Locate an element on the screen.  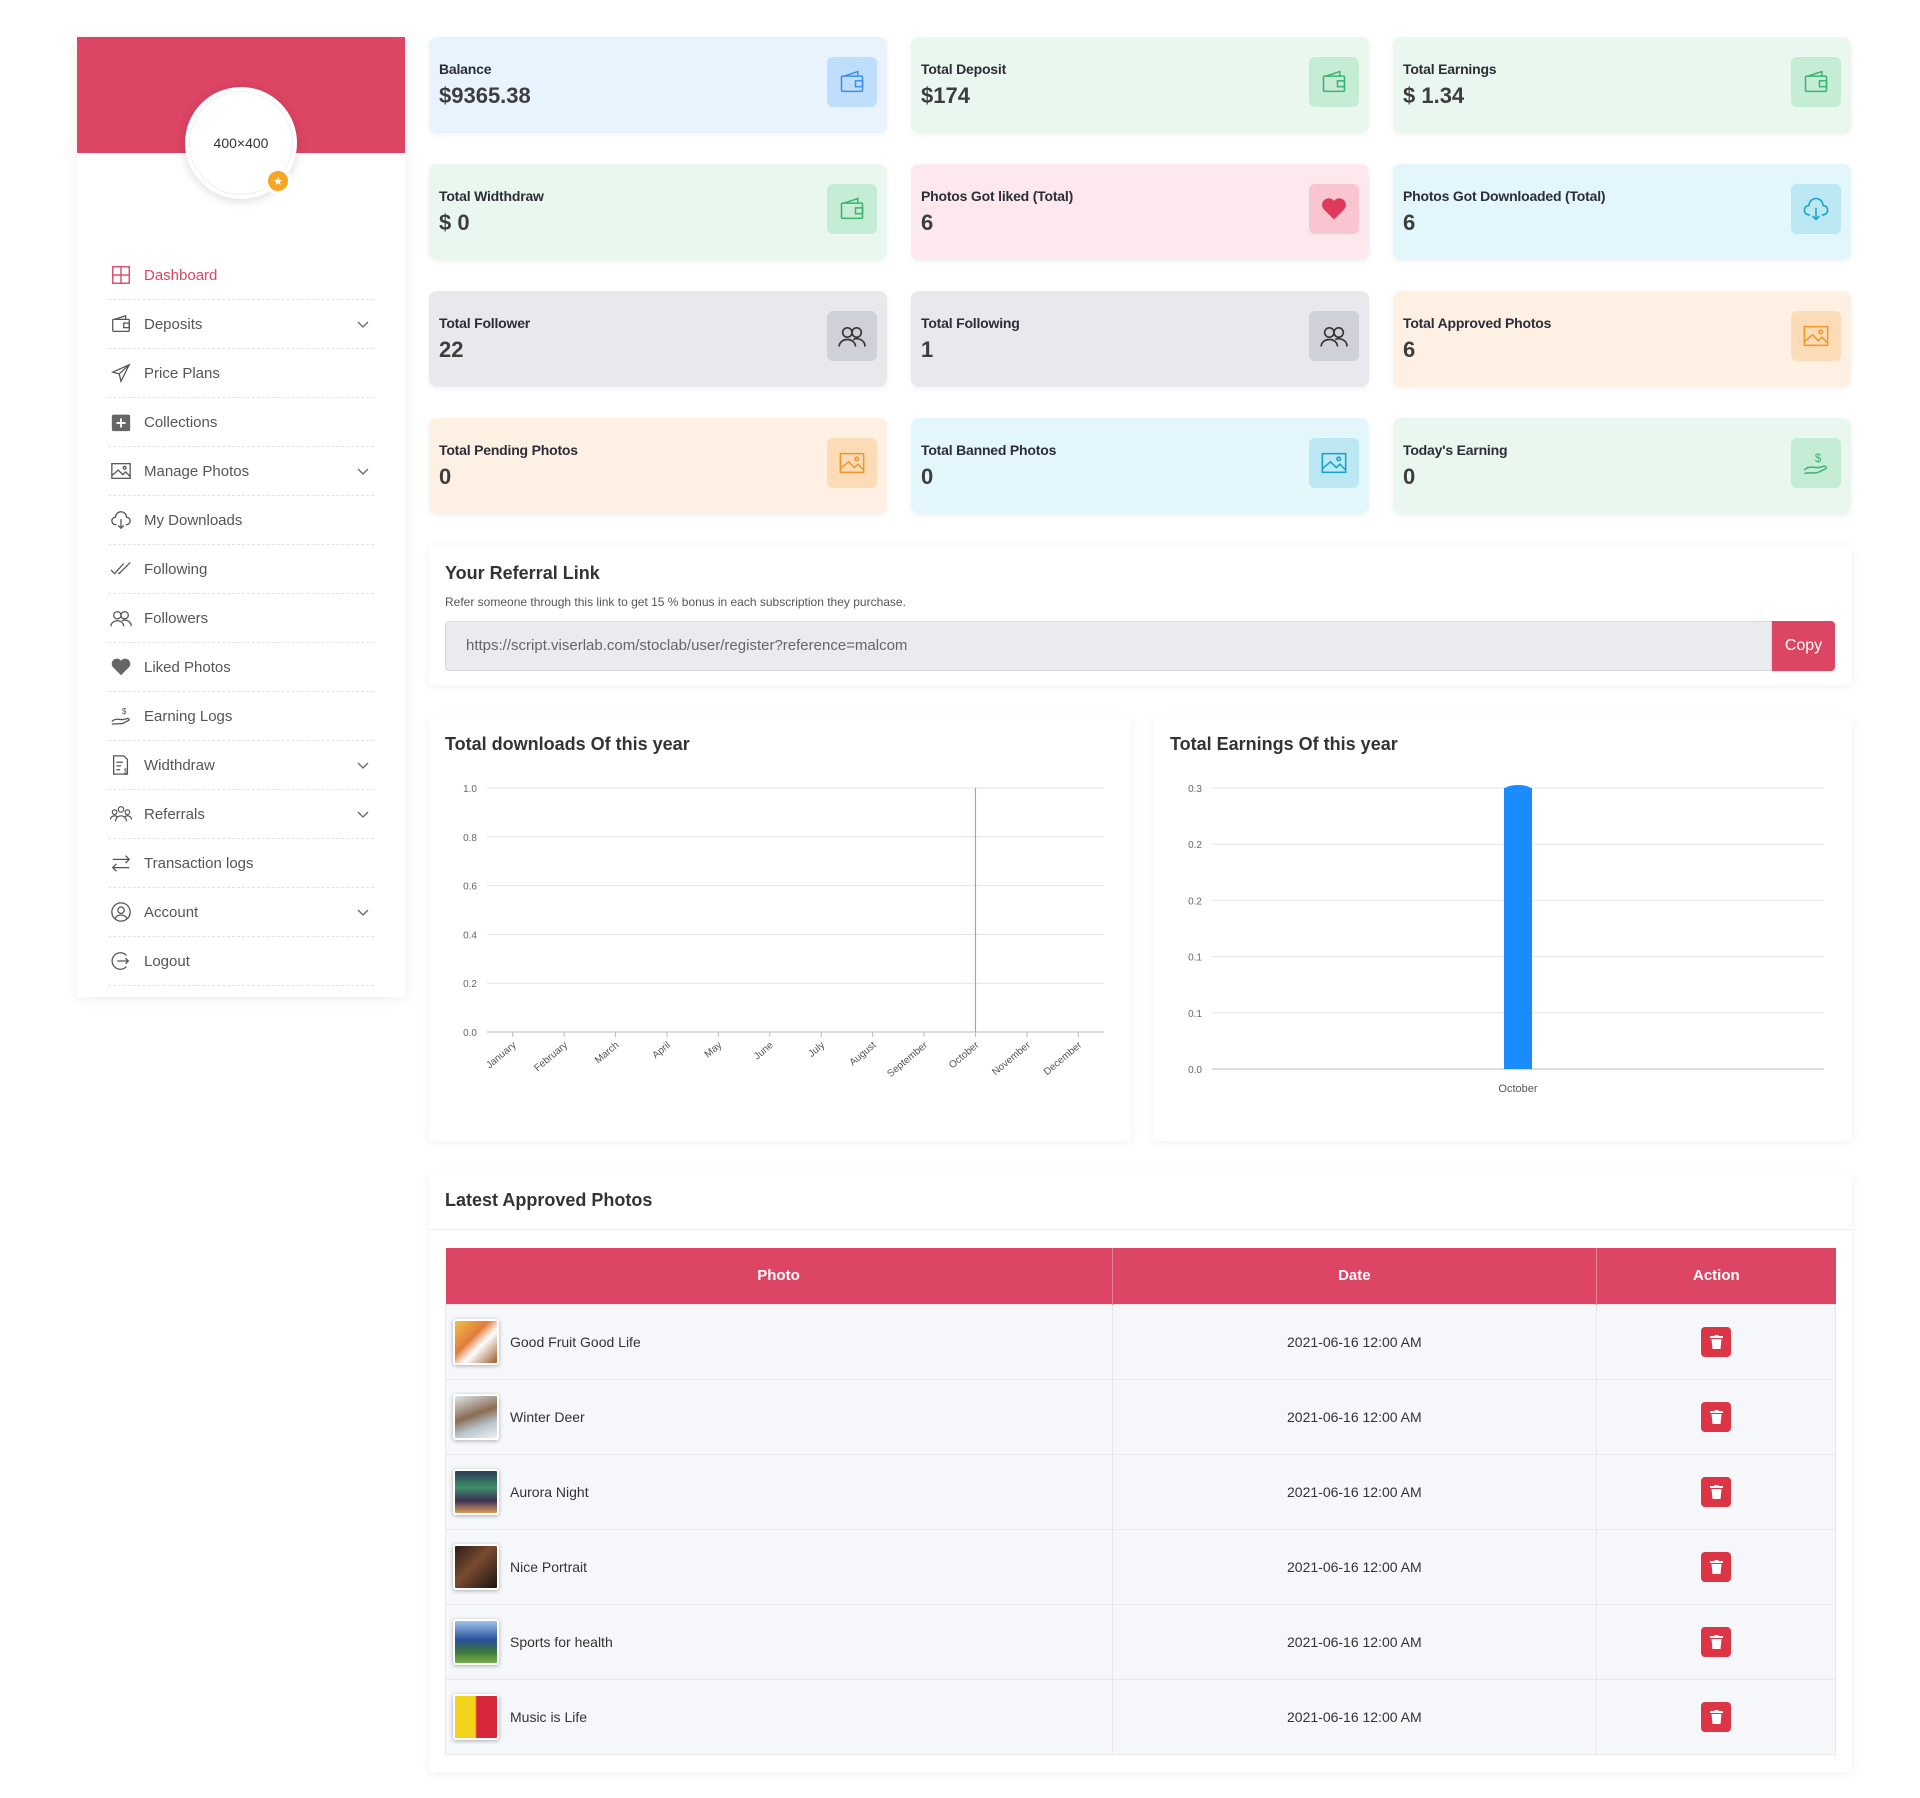
table-row: Good Fruit Good Life 2021-06-16 12:00 AM is located at coordinates (1140, 1341).